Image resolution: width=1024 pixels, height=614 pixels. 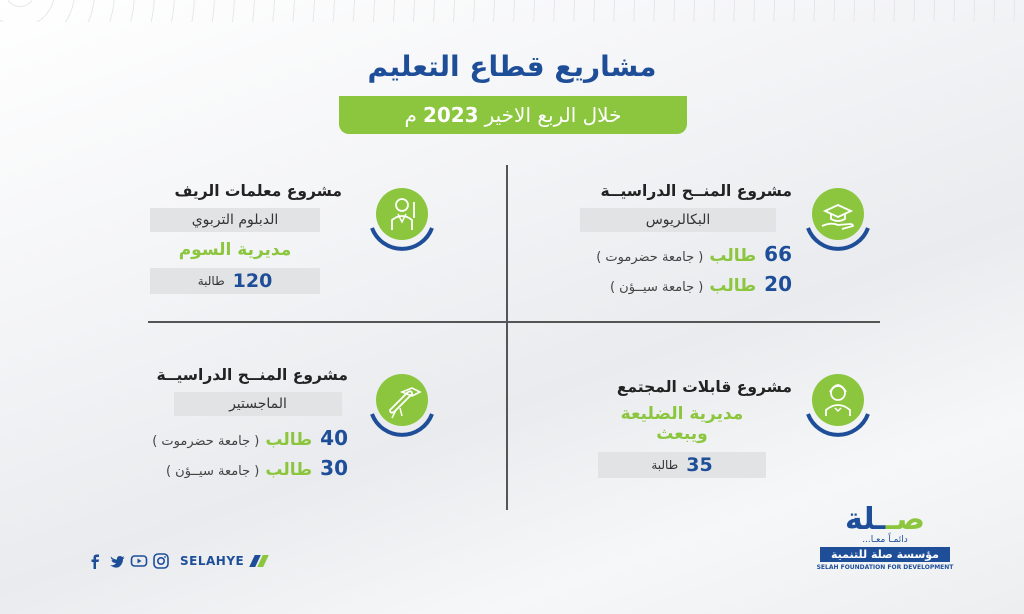 What do you see at coordinates (778, 254) in the screenshot?
I see `stat-number: 66` at bounding box center [778, 254].